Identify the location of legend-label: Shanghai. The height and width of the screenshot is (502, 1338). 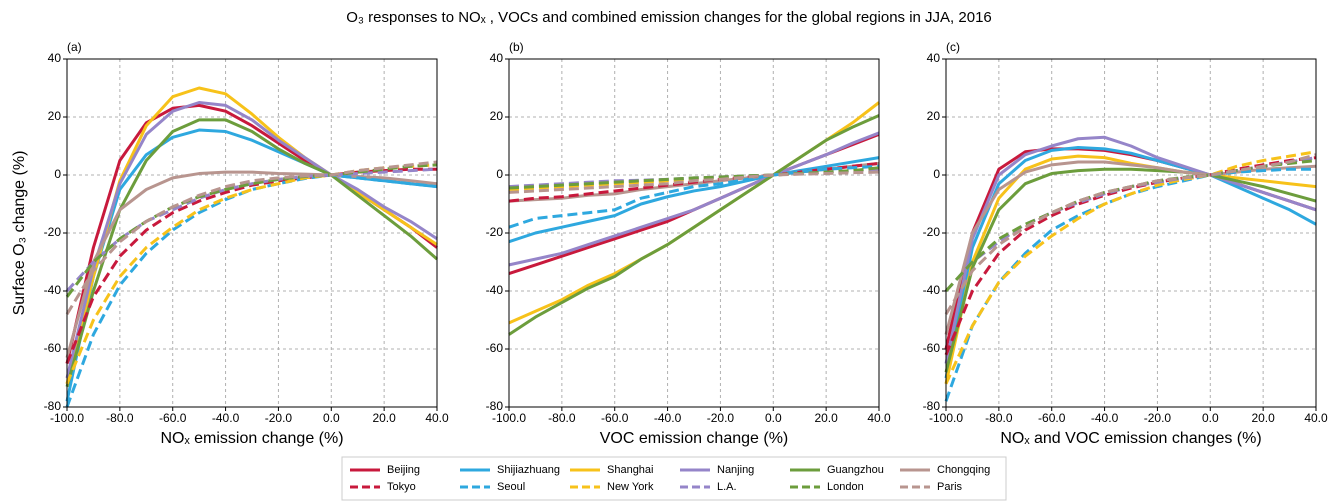
(630, 470).